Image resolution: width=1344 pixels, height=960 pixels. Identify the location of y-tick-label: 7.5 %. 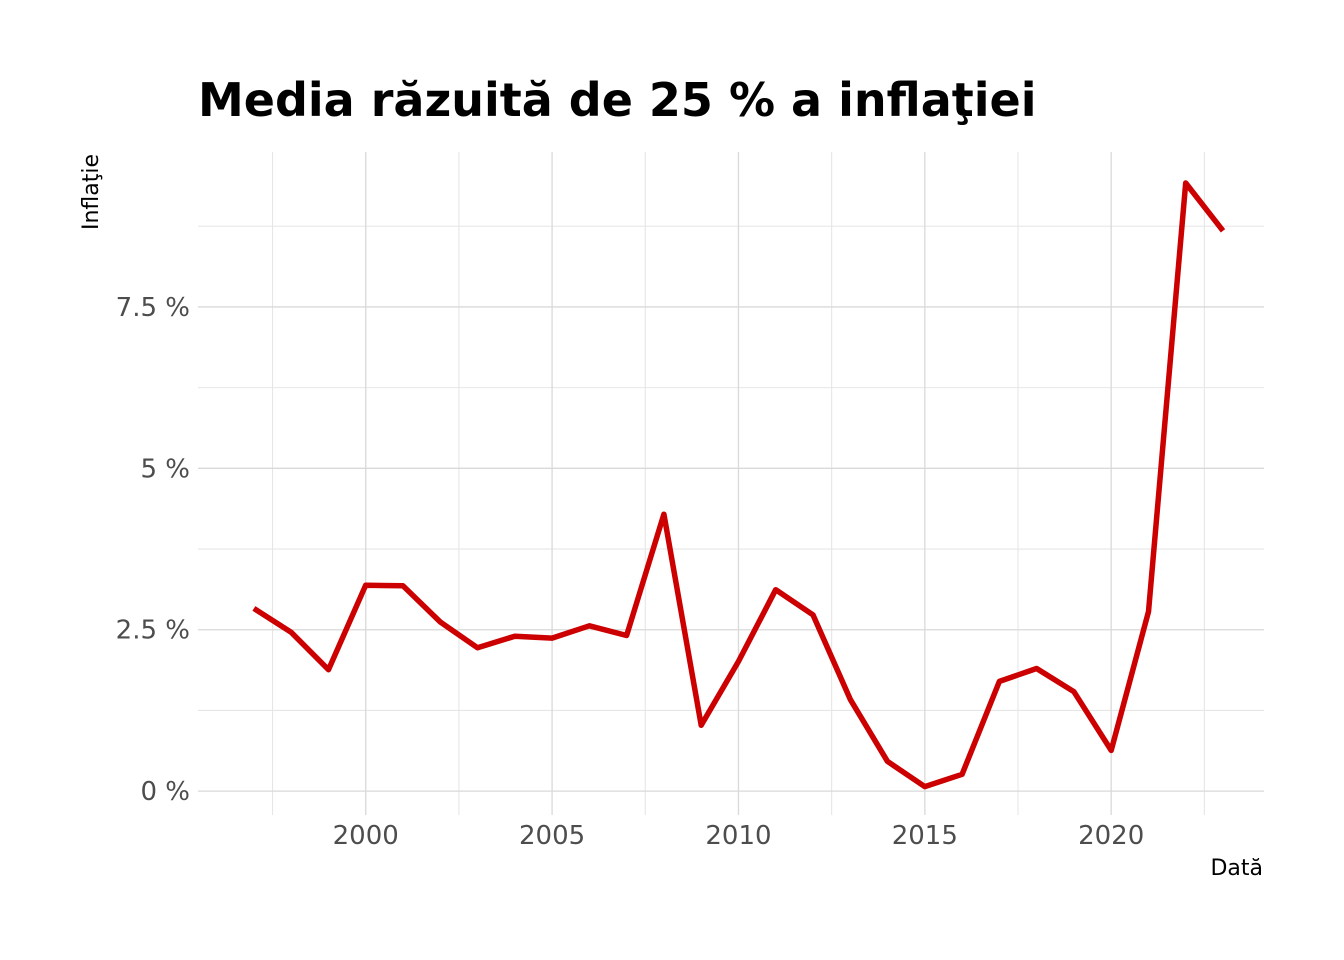
(153, 308).